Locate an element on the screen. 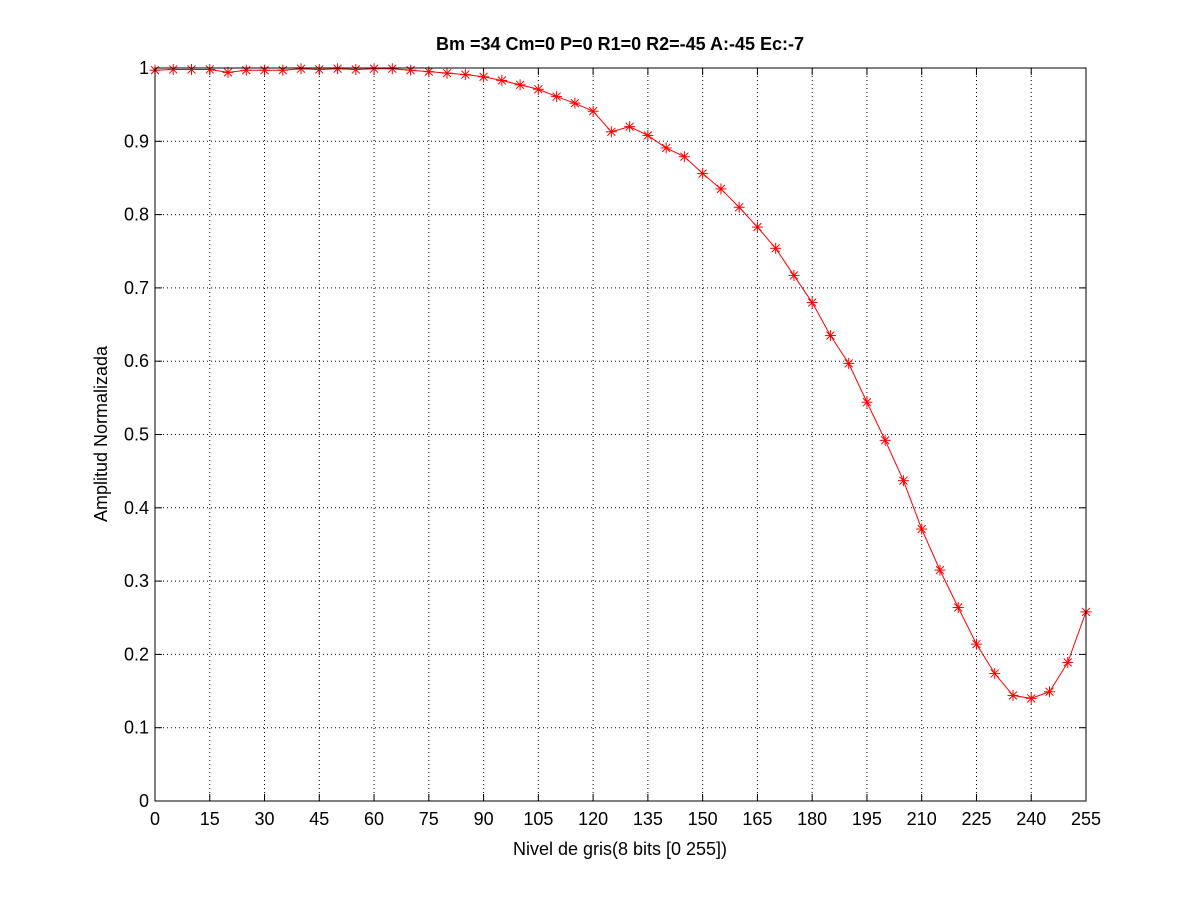 This screenshot has height=905, width=1200. x-tick-label: 180 is located at coordinates (812, 819).